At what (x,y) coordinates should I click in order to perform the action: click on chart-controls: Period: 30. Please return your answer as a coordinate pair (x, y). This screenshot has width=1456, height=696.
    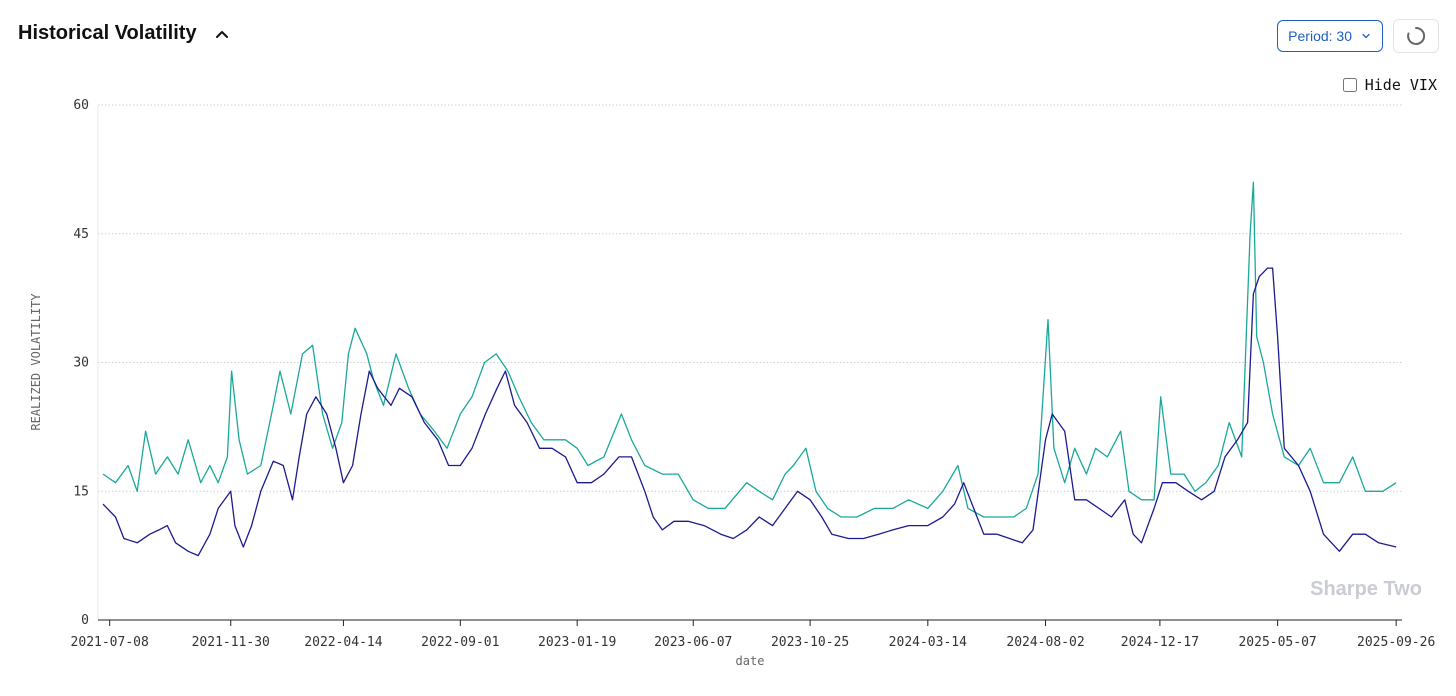
    Looking at the image, I should click on (1358, 36).